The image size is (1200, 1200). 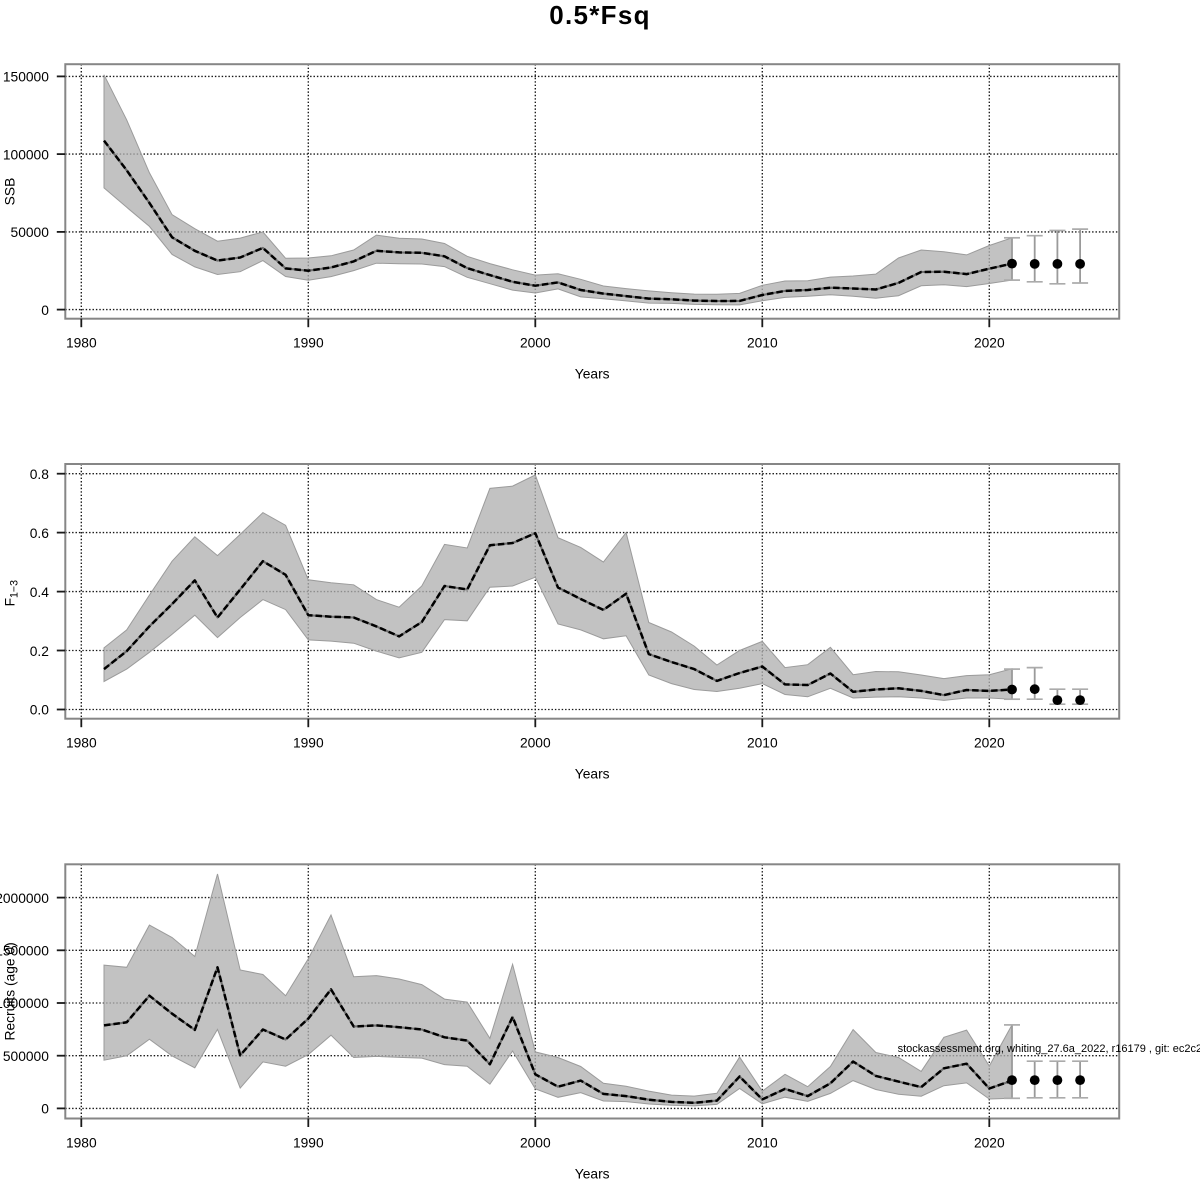 What do you see at coordinates (30, 232) in the screenshot?
I see `svg-text: 50000` at bounding box center [30, 232].